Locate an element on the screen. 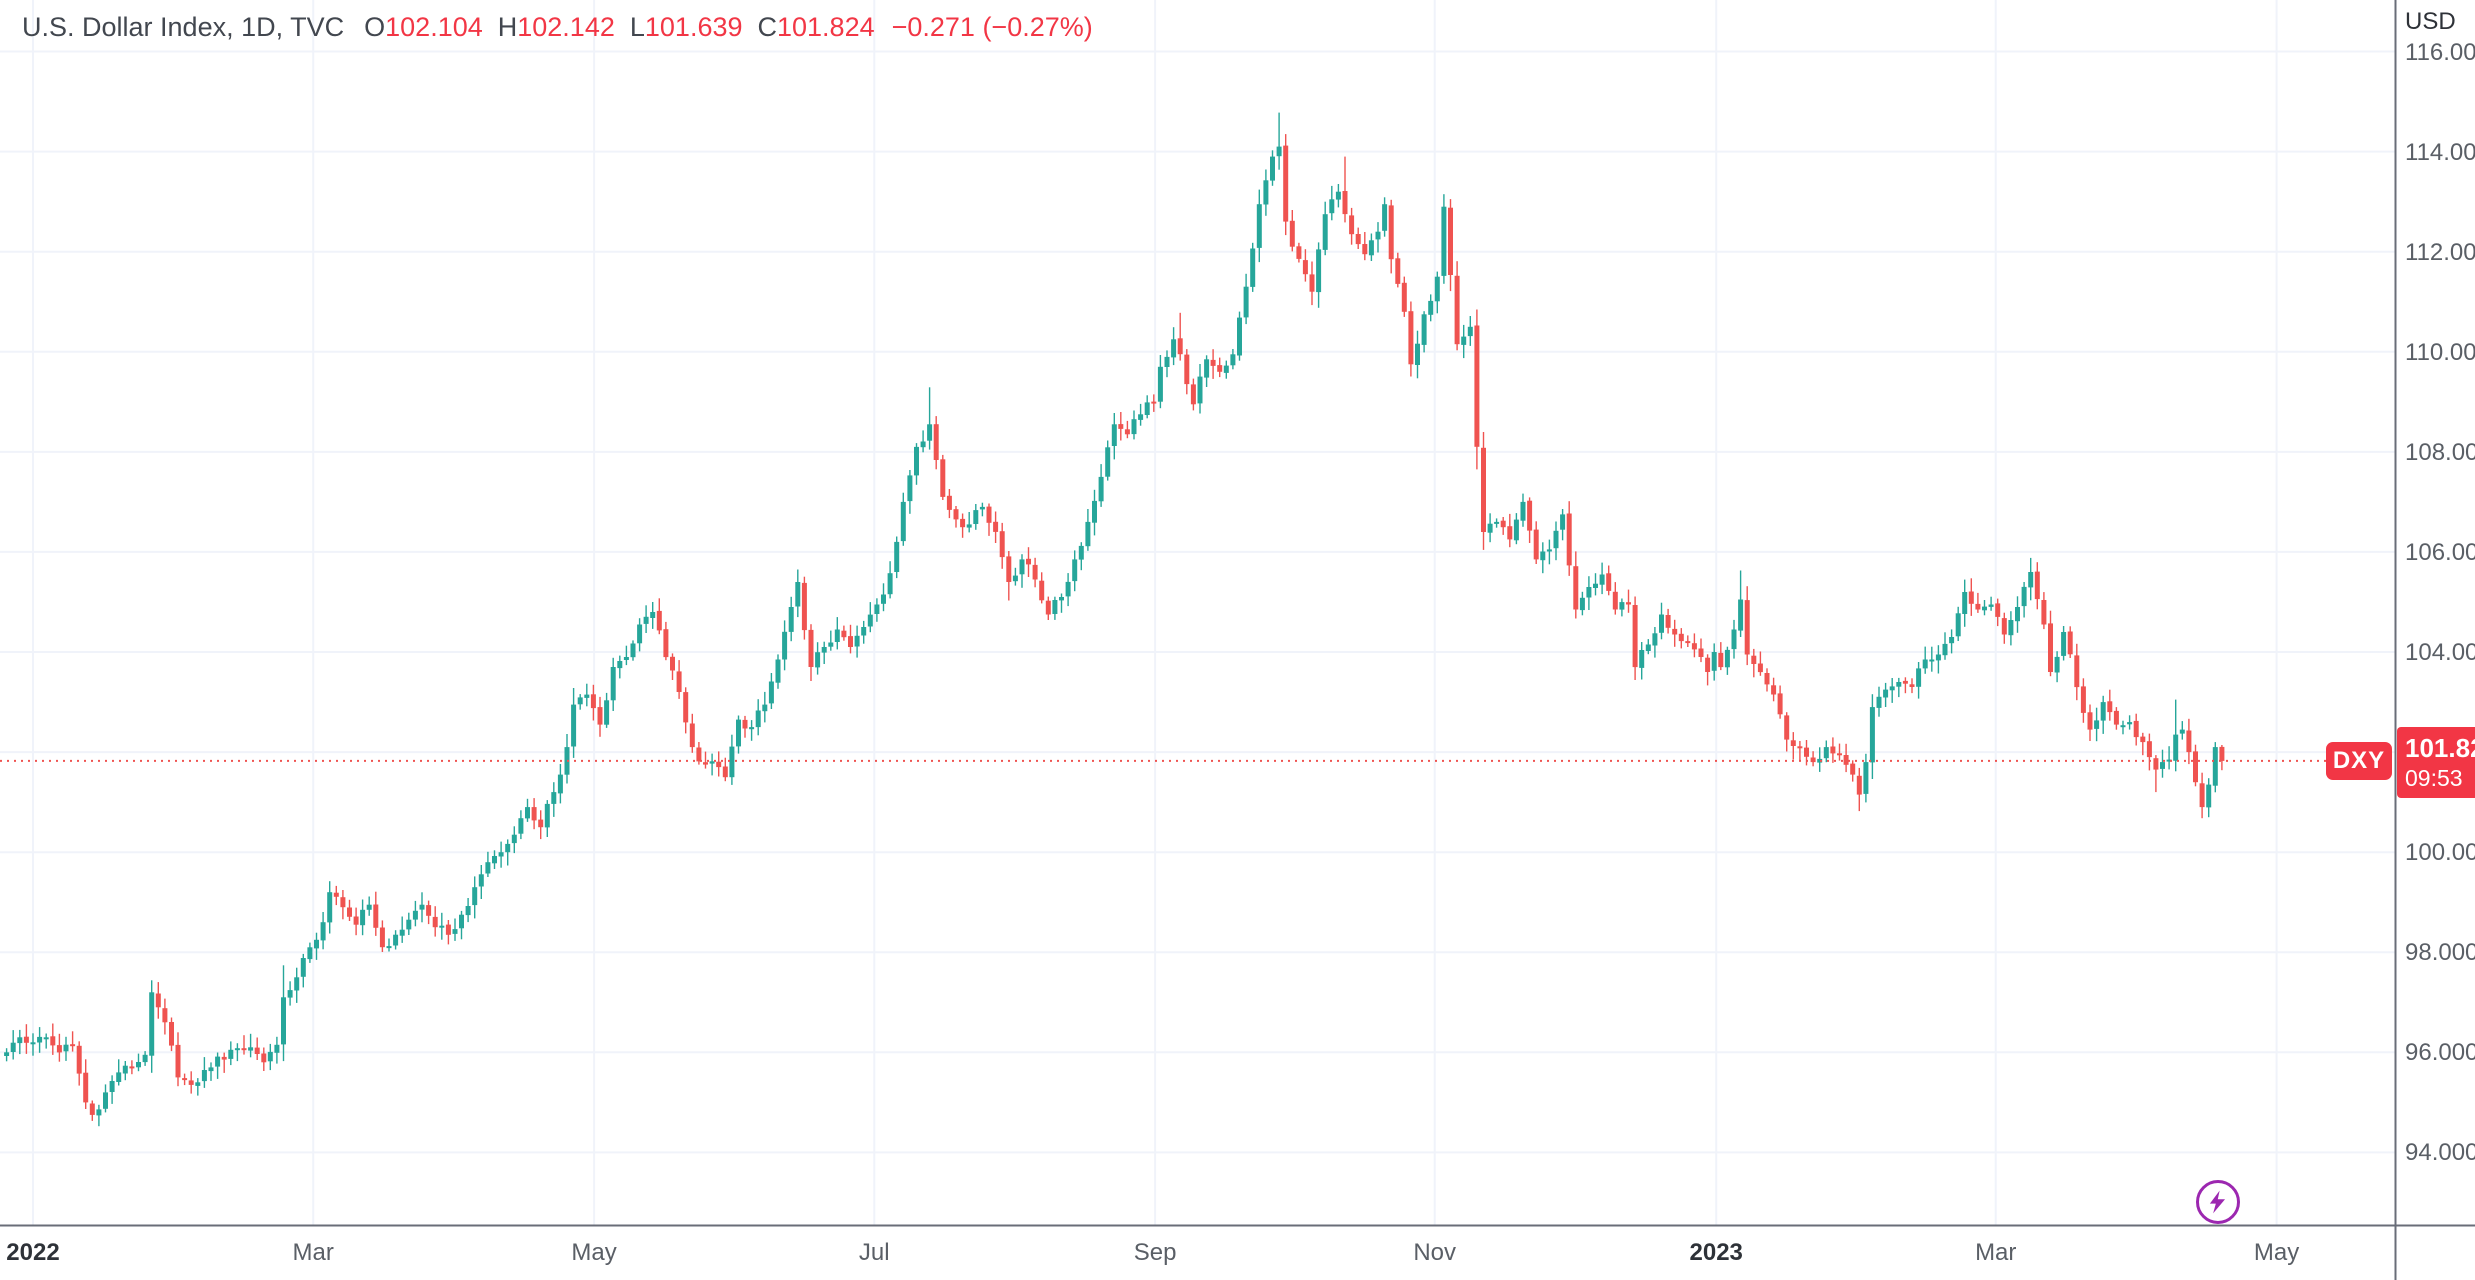 This screenshot has width=2475, height=1280. quick-trade-button is located at coordinates (2218, 1202).